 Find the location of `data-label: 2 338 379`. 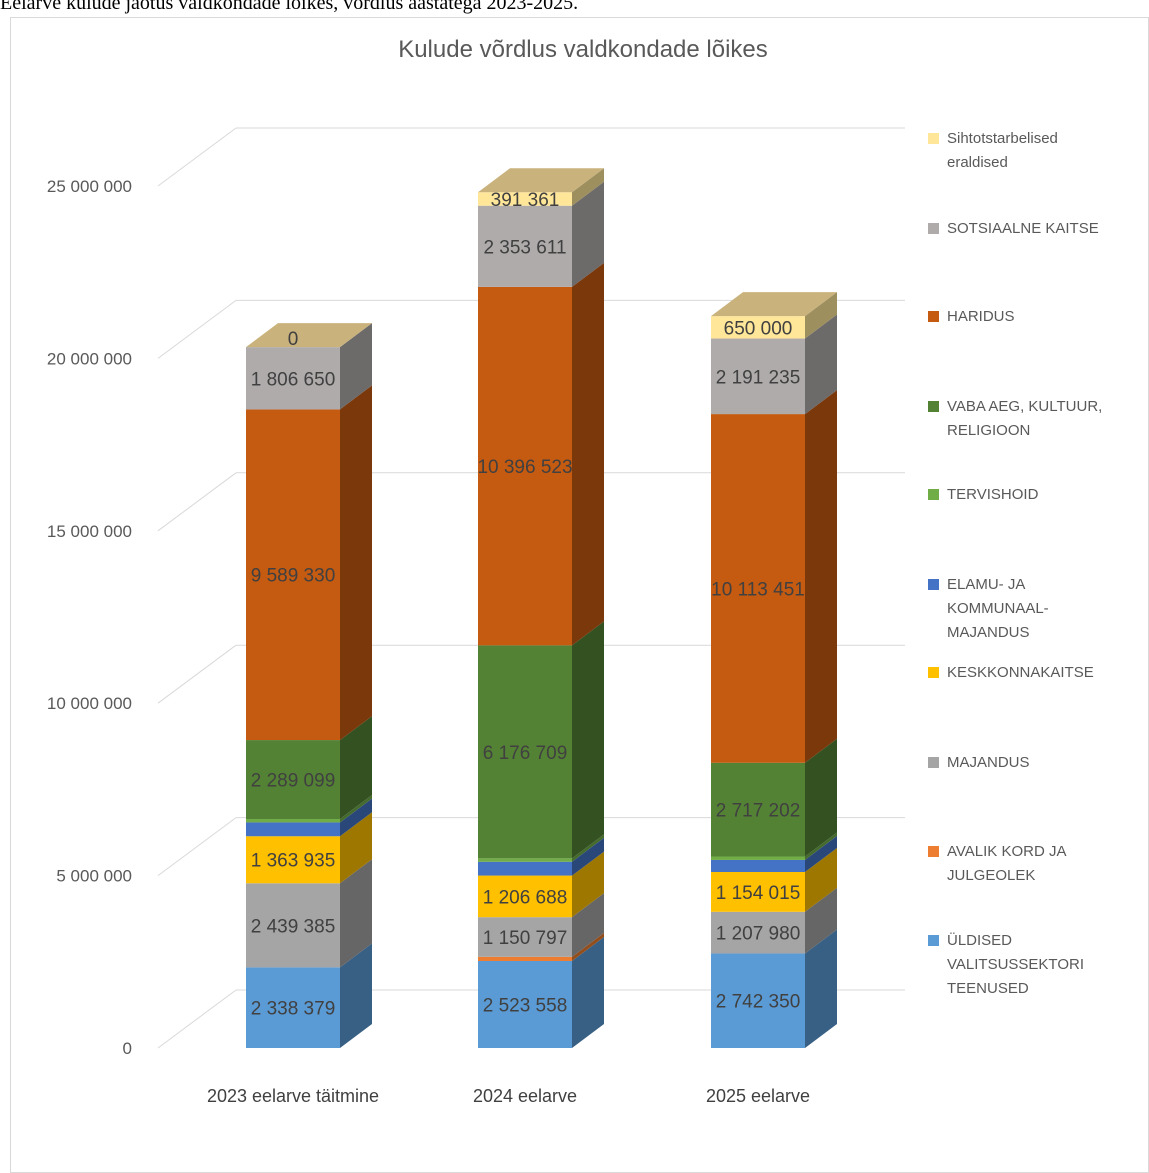

data-label: 2 338 379 is located at coordinates (293, 1009).